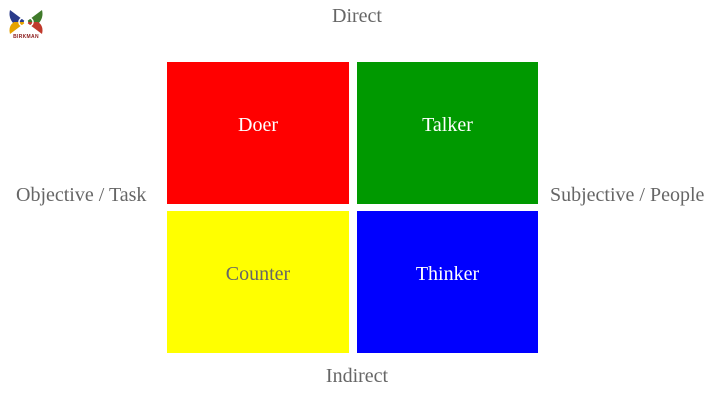  I want to click on axis-label-subjective-people: Subjective / People, so click(627, 195).